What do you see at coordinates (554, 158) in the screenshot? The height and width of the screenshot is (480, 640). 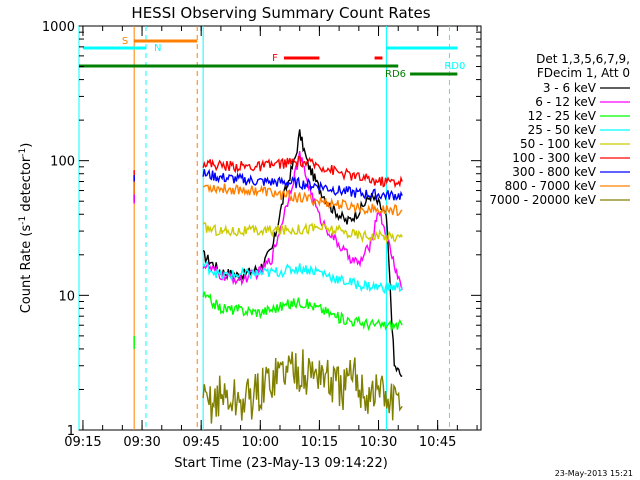 I see `legend-label: 100 - 300 keV` at bounding box center [554, 158].